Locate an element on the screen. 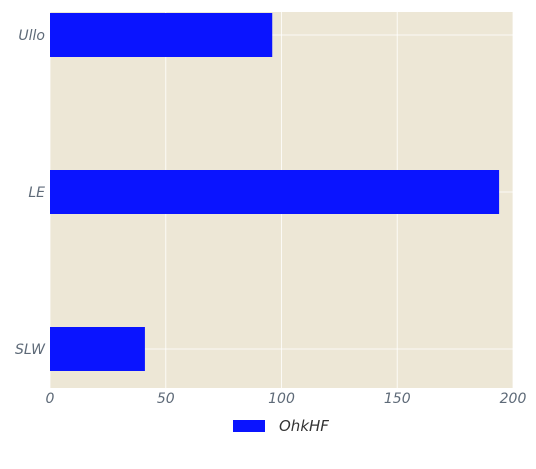 The height and width of the screenshot is (469, 536). x-tick-label-3: 150 is located at coordinates (397, 399).